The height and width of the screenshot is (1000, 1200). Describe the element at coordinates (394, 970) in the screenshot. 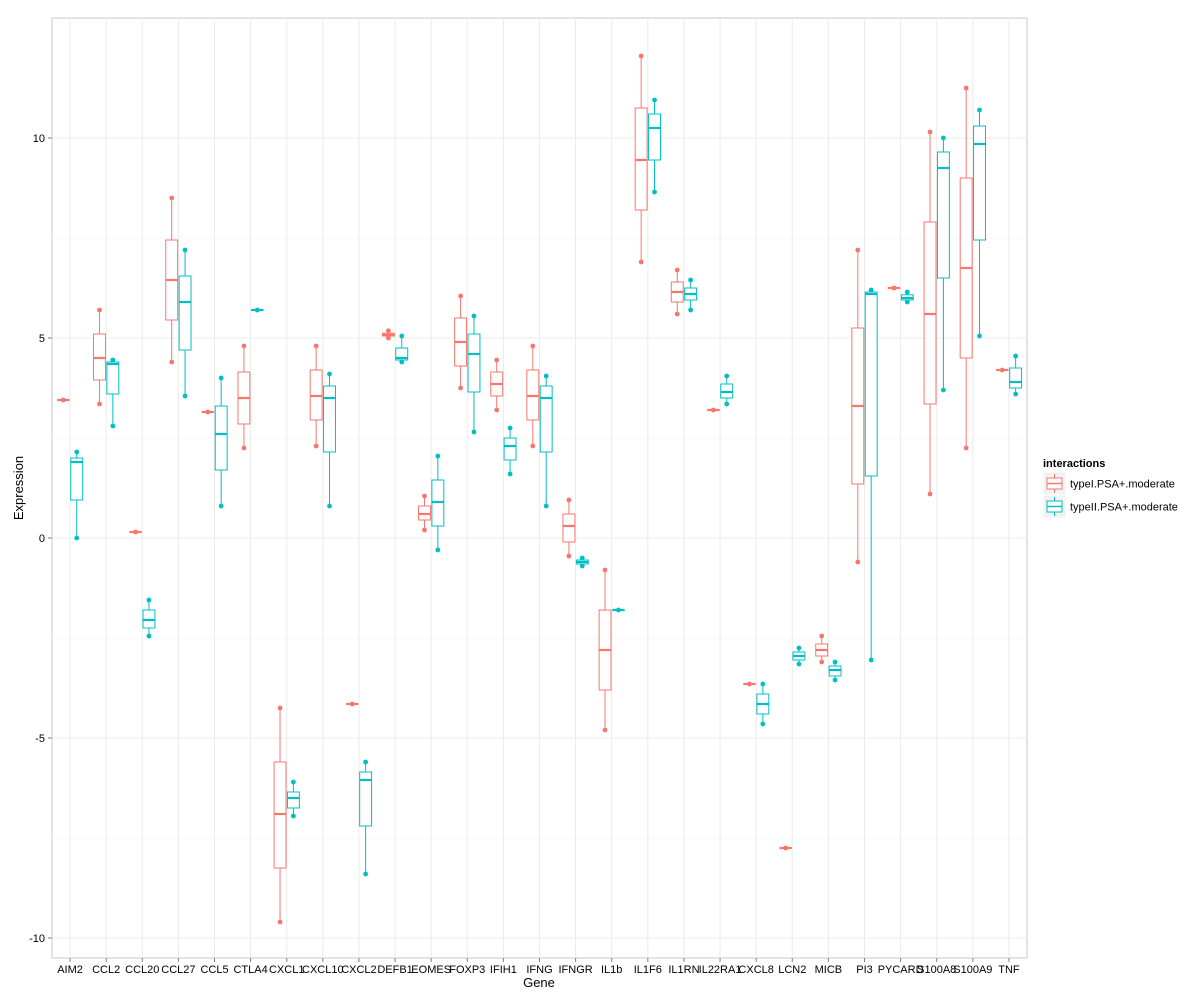

I see `x-tick-label: DEFB1` at that location.